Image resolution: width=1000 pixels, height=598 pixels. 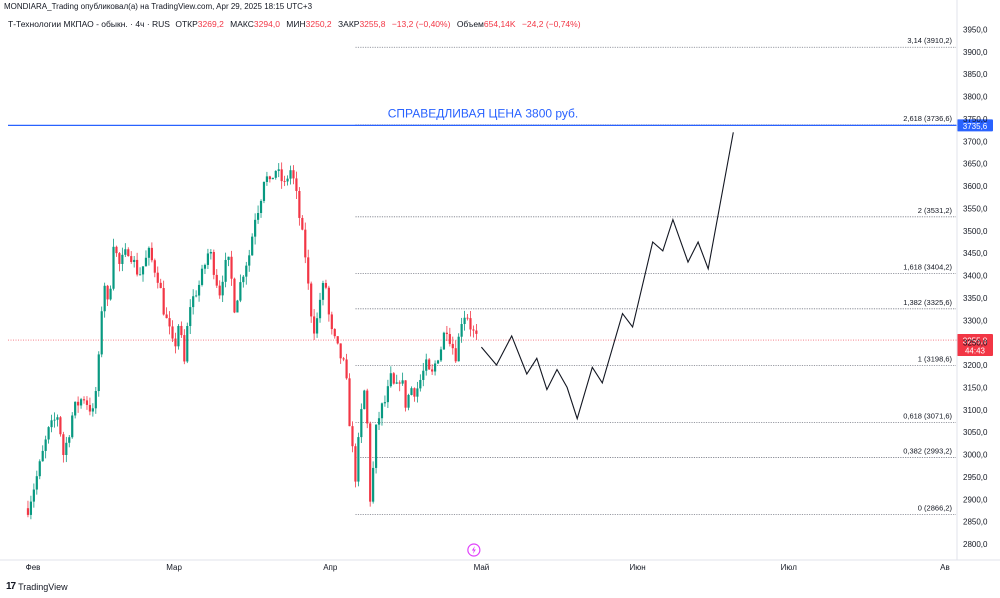 I want to click on time-tick-label: Май, so click(x=482, y=567).